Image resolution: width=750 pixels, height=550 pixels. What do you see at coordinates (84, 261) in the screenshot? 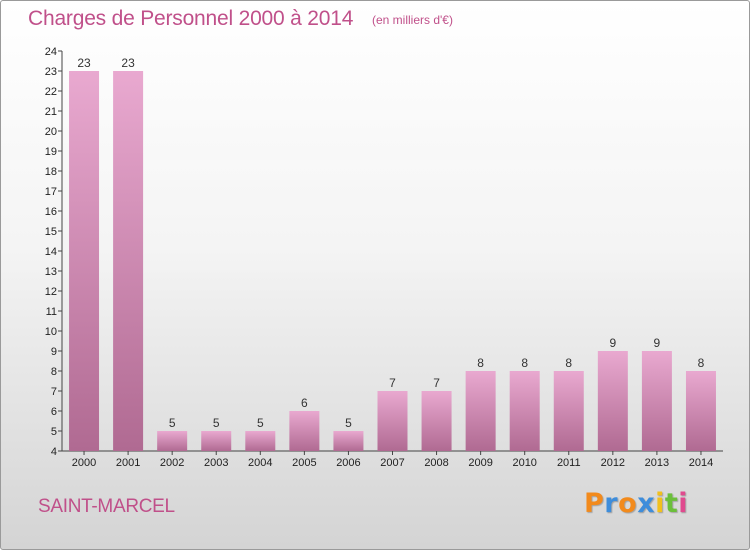
I see `bar-2000` at bounding box center [84, 261].